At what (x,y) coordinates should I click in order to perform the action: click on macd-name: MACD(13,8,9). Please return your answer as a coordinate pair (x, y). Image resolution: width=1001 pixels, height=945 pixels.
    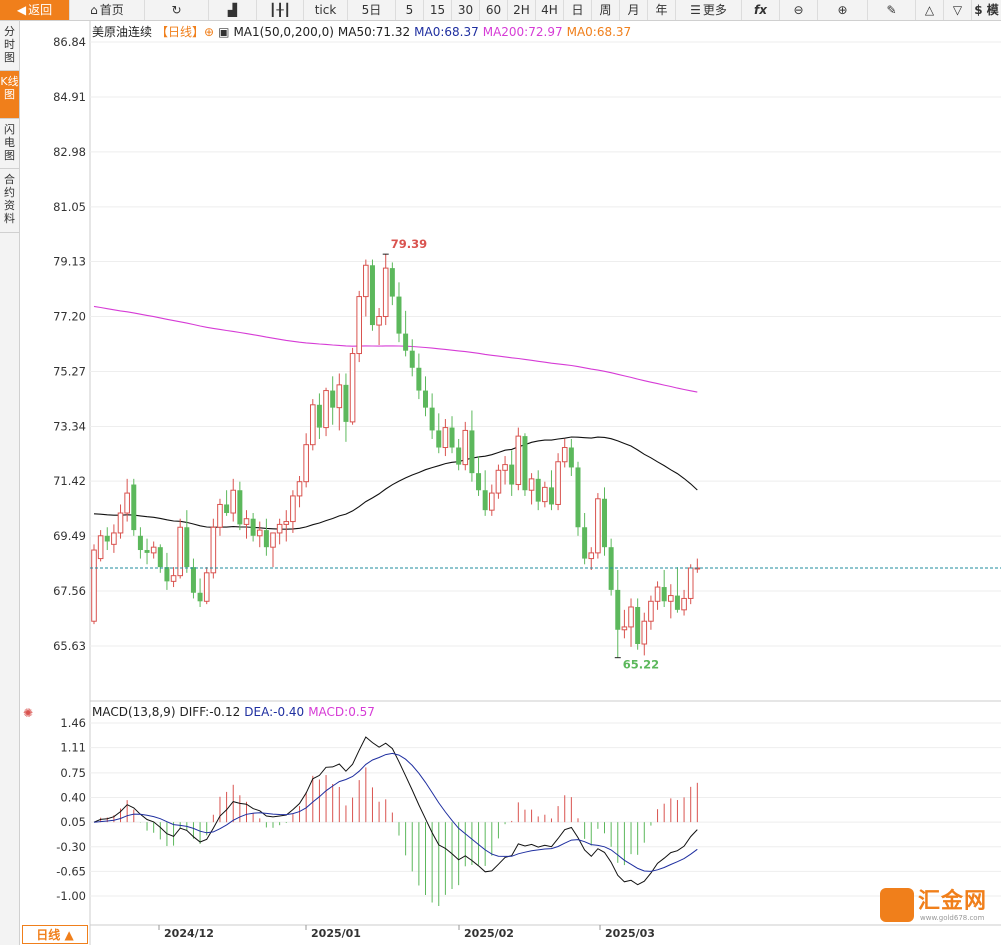
    Looking at the image, I should click on (134, 712).